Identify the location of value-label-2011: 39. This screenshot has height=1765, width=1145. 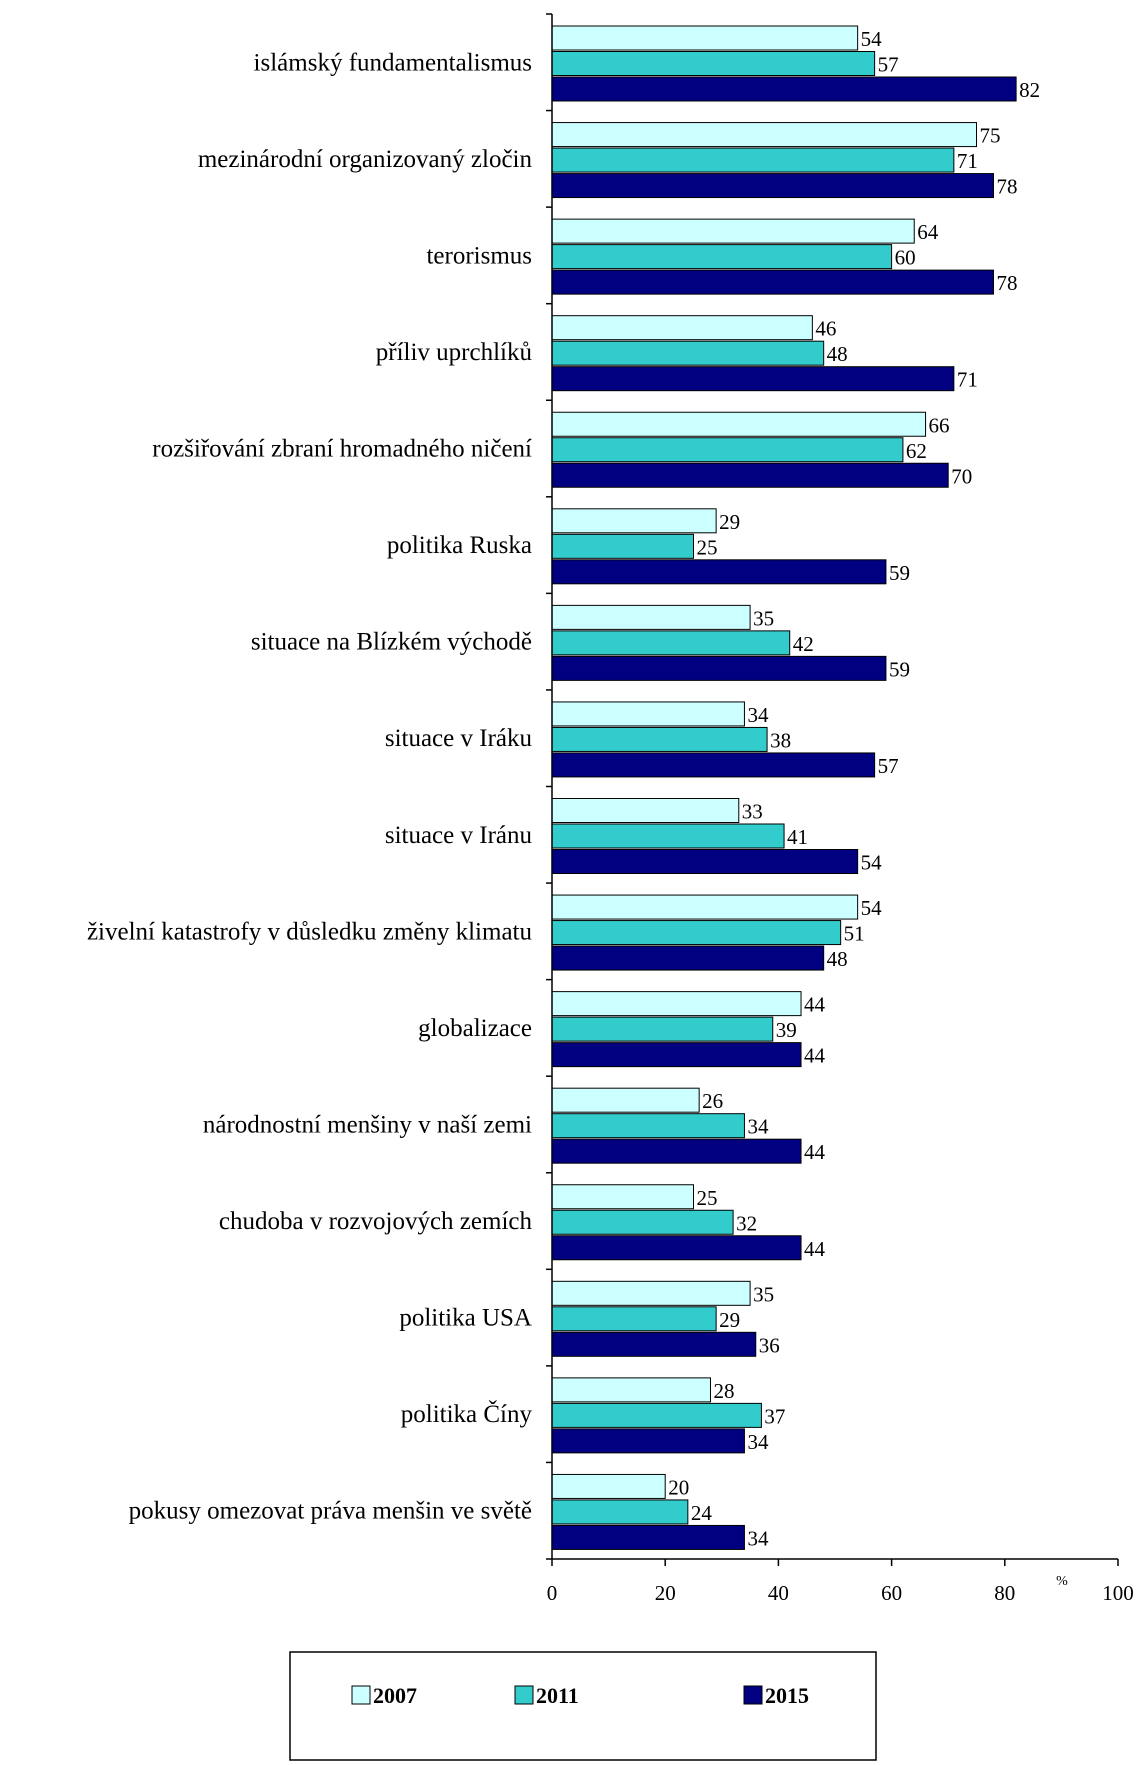
(786, 1030).